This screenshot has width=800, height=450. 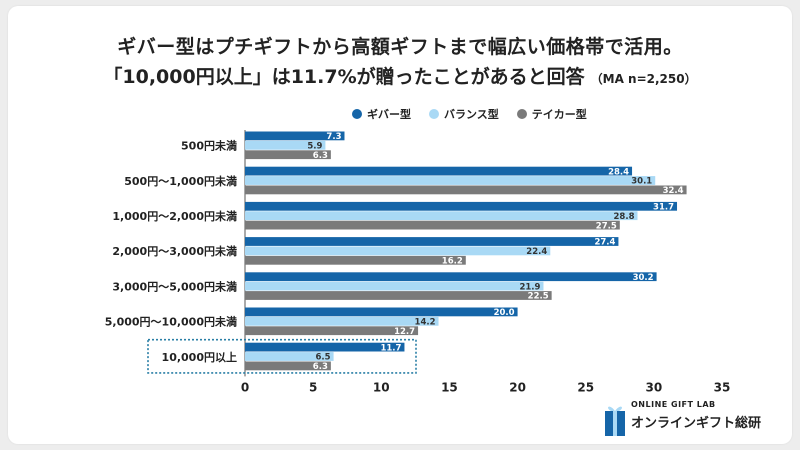 I want to click on legend-item-taker: テイカー型, so click(x=551, y=114).